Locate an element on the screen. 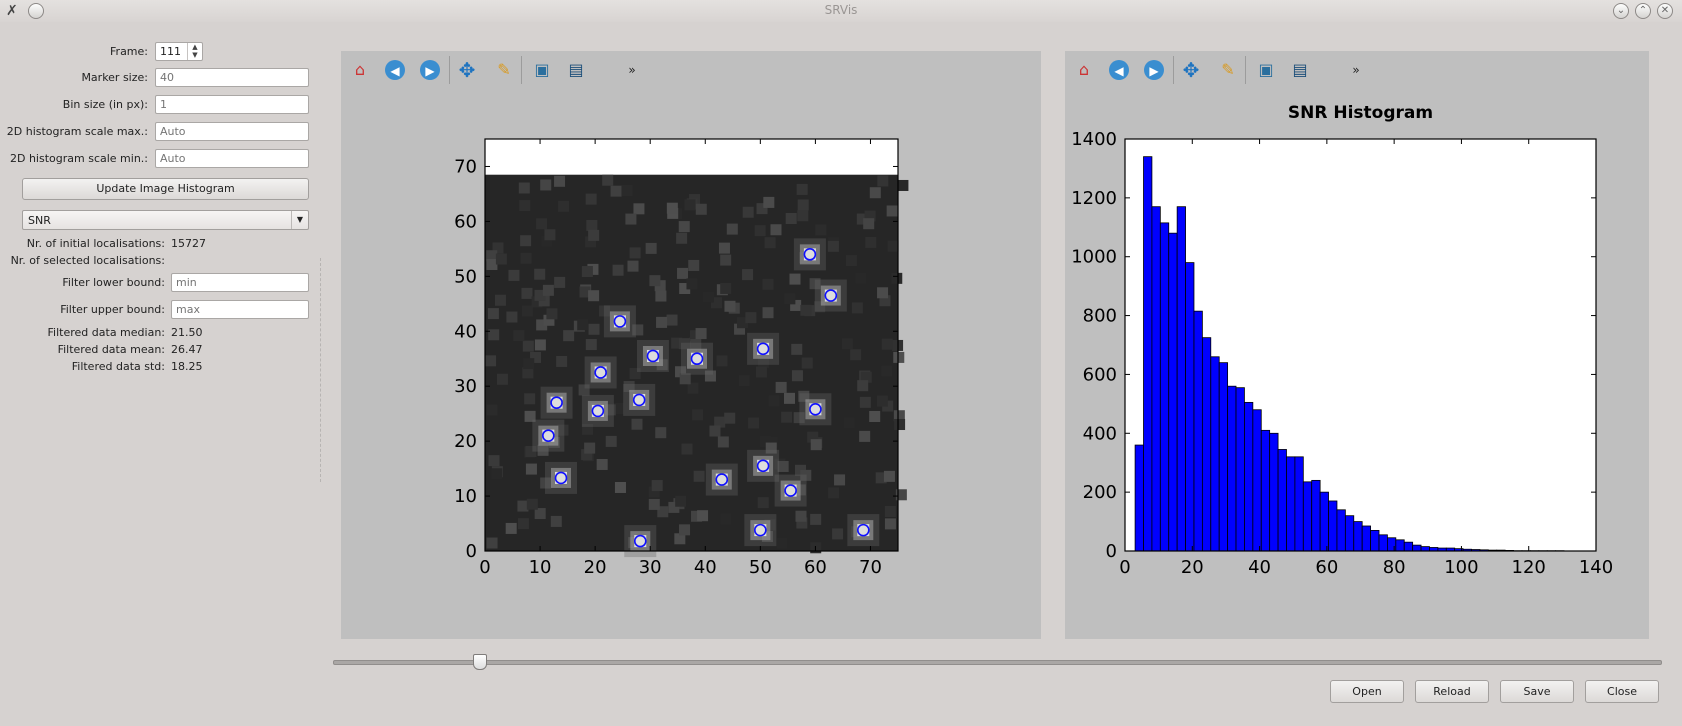 This screenshot has height=726, width=1682. spin-down-icon: ▼ is located at coordinates (195, 55).